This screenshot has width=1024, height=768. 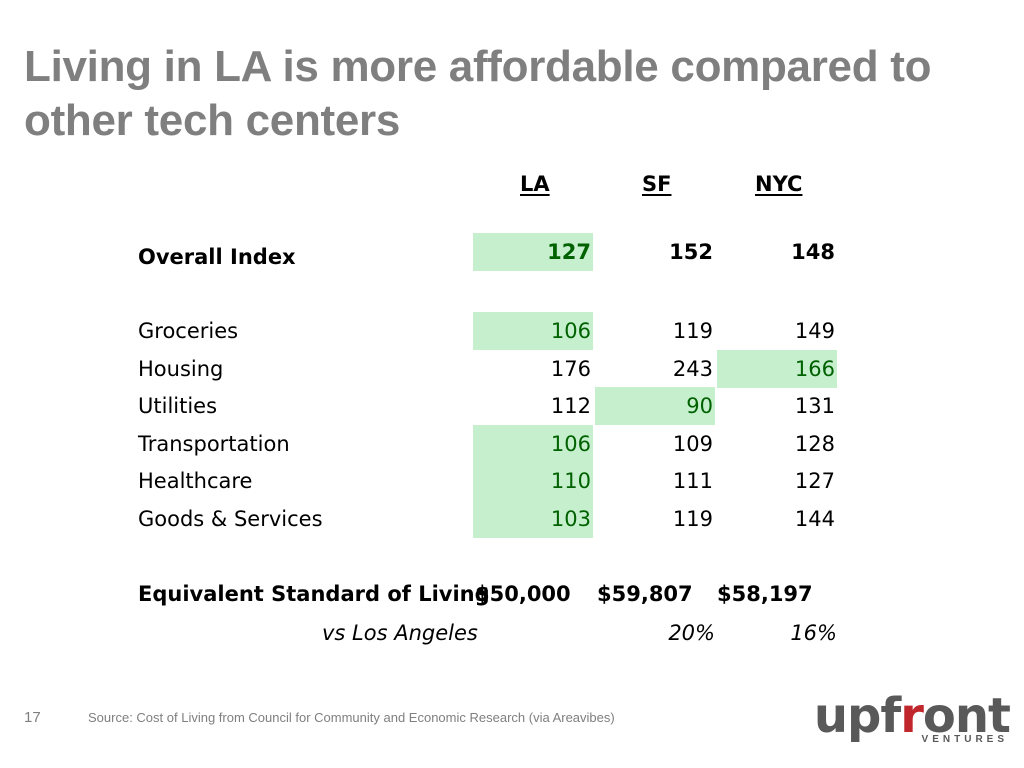 I want to click on cell-utilities-sf: 90, so click(x=655, y=406).